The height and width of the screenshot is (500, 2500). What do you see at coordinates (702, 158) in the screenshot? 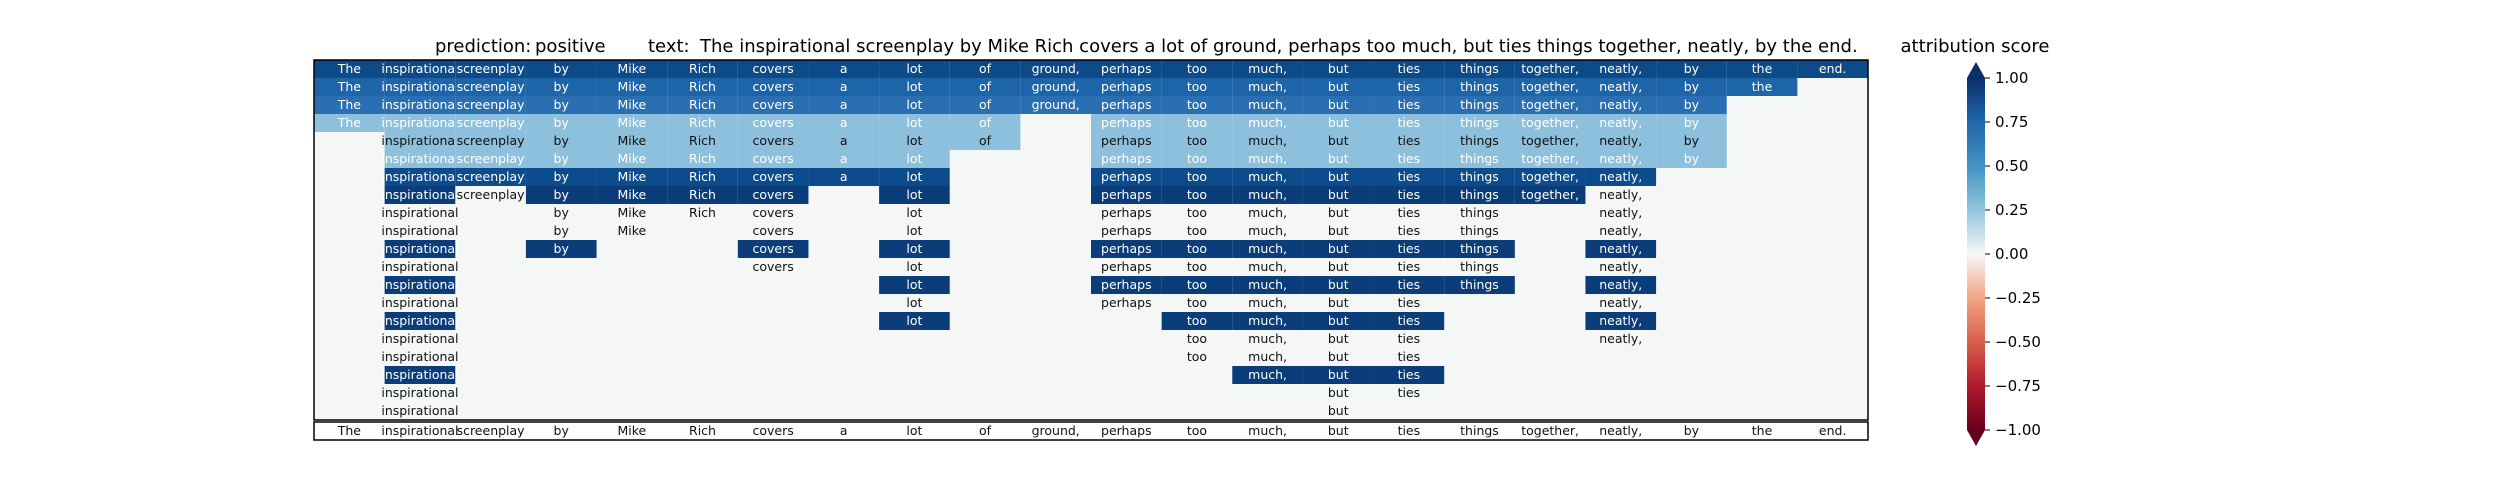
I see `token-label: Rich` at bounding box center [702, 158].